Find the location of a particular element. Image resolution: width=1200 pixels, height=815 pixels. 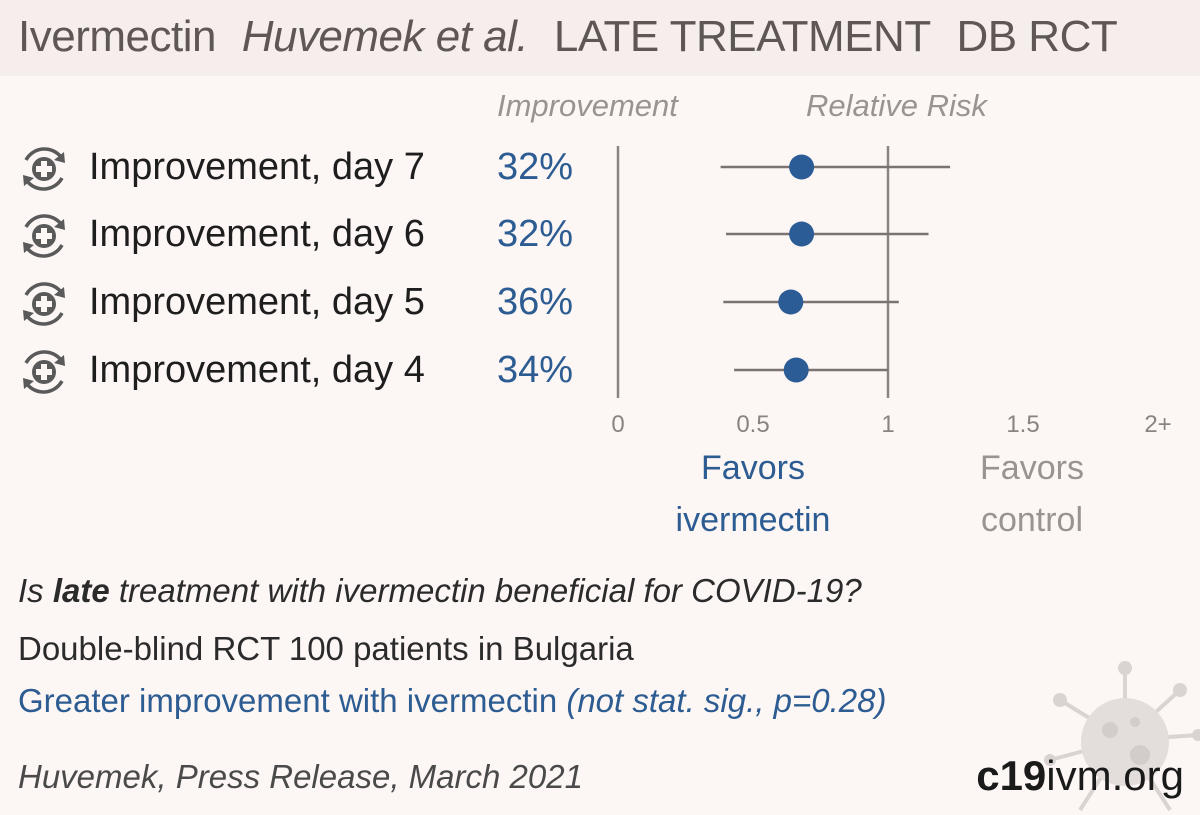

favors-control-line2: control is located at coordinates (1032, 520).